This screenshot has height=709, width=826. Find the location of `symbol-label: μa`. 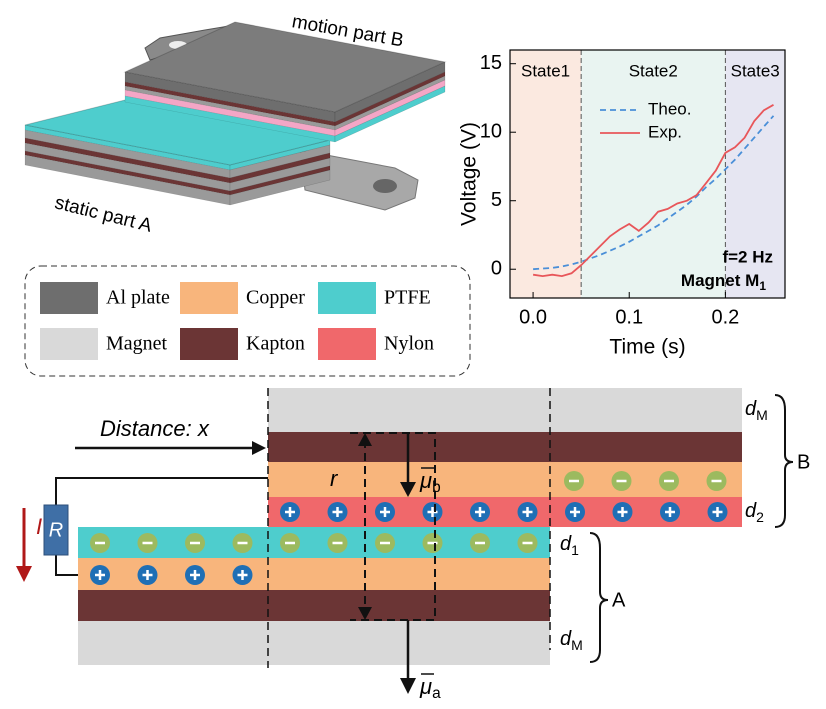

symbol-label: μa is located at coordinates (430, 688).